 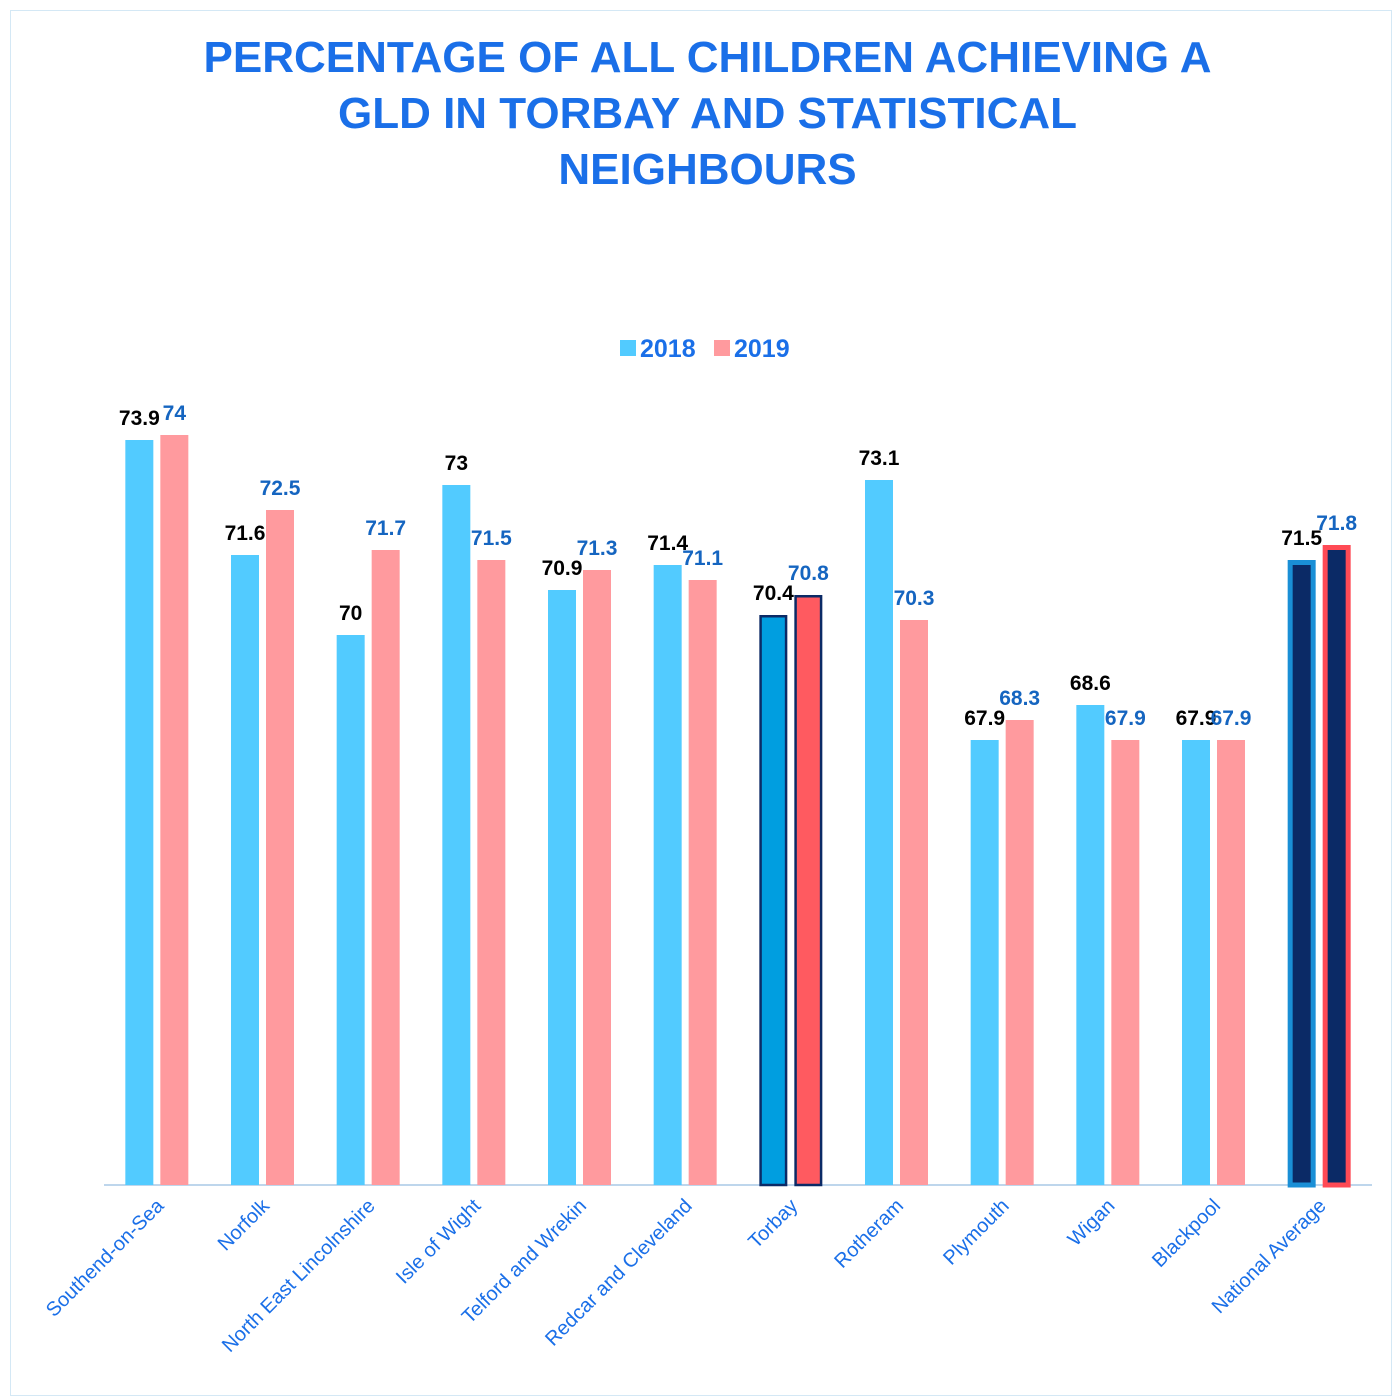 What do you see at coordinates (667, 875) in the screenshot?
I see `bar-2018-redcar-and-cleveland` at bounding box center [667, 875].